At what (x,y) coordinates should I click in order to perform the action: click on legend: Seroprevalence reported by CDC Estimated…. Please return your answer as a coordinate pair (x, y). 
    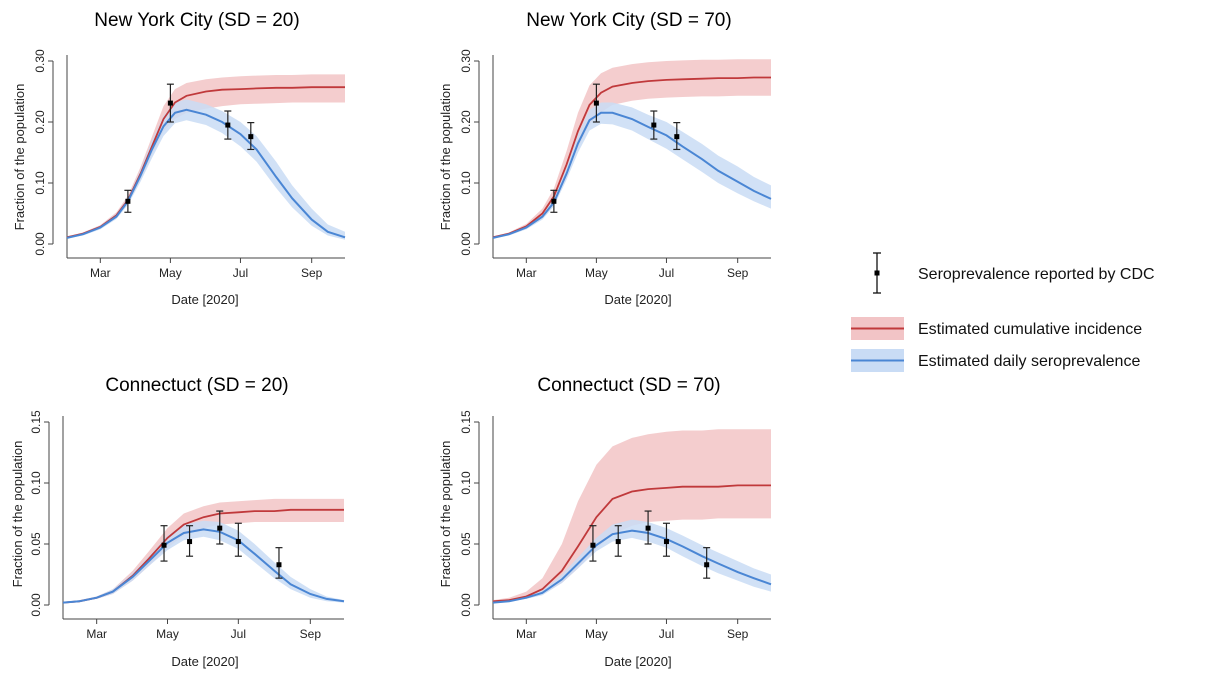
    Looking at the image, I should click on (1003, 312).